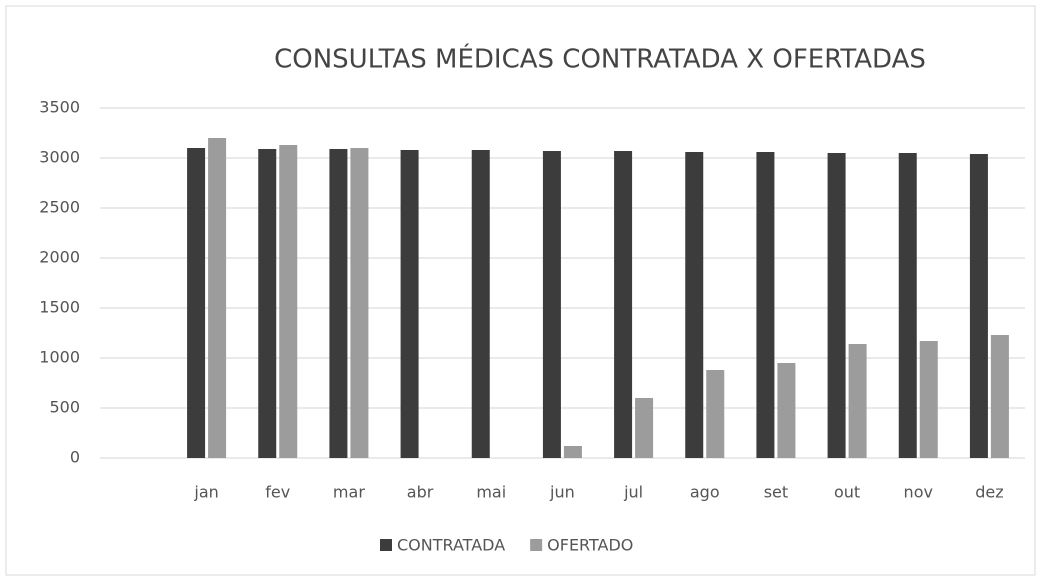 The height and width of the screenshot is (581, 1041). I want to click on y-tick-label: 2000, so click(59, 257).